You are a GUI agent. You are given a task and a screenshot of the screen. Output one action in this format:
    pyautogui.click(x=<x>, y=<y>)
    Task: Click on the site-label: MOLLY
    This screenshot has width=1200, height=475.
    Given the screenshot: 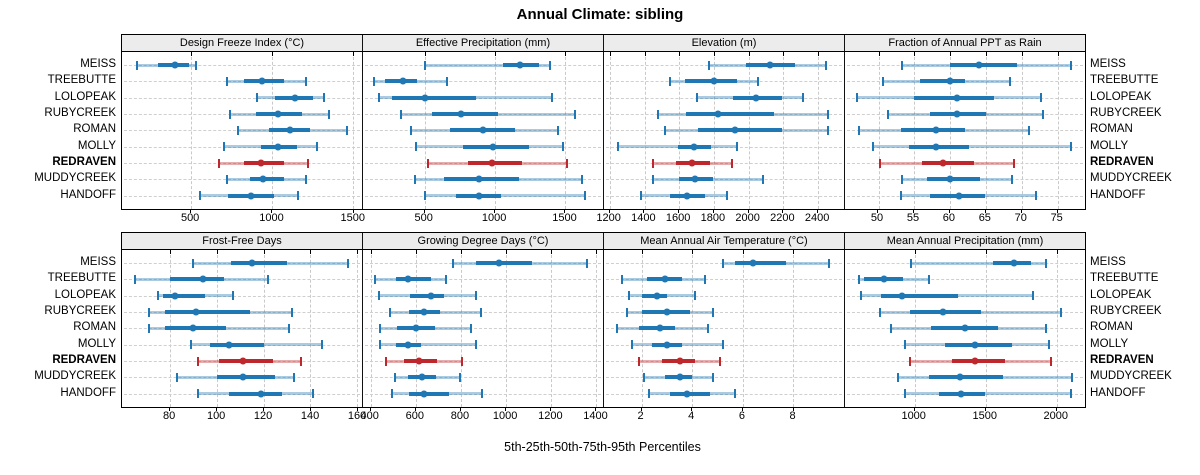 What is the action you would take?
    pyautogui.click(x=96, y=145)
    